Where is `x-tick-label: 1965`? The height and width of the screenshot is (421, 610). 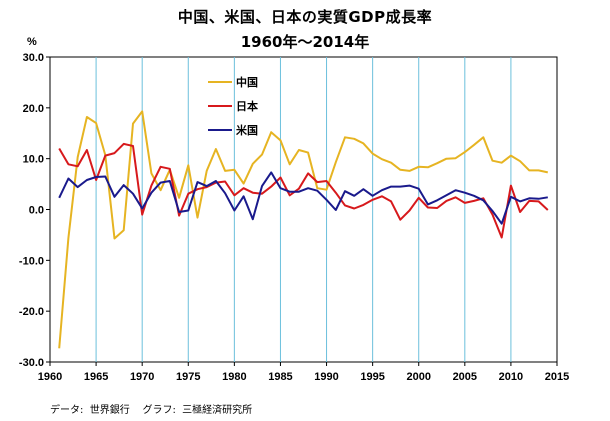
x-tick-label: 1965 is located at coordinates (96, 377).